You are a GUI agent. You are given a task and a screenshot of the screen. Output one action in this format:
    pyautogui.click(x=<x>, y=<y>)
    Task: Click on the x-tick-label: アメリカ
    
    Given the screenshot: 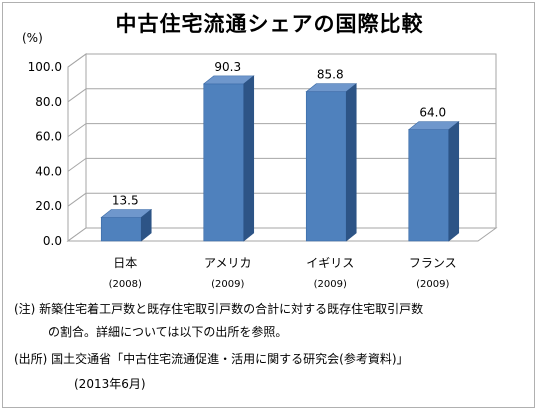 What is the action you would take?
    pyautogui.click(x=227, y=263)
    